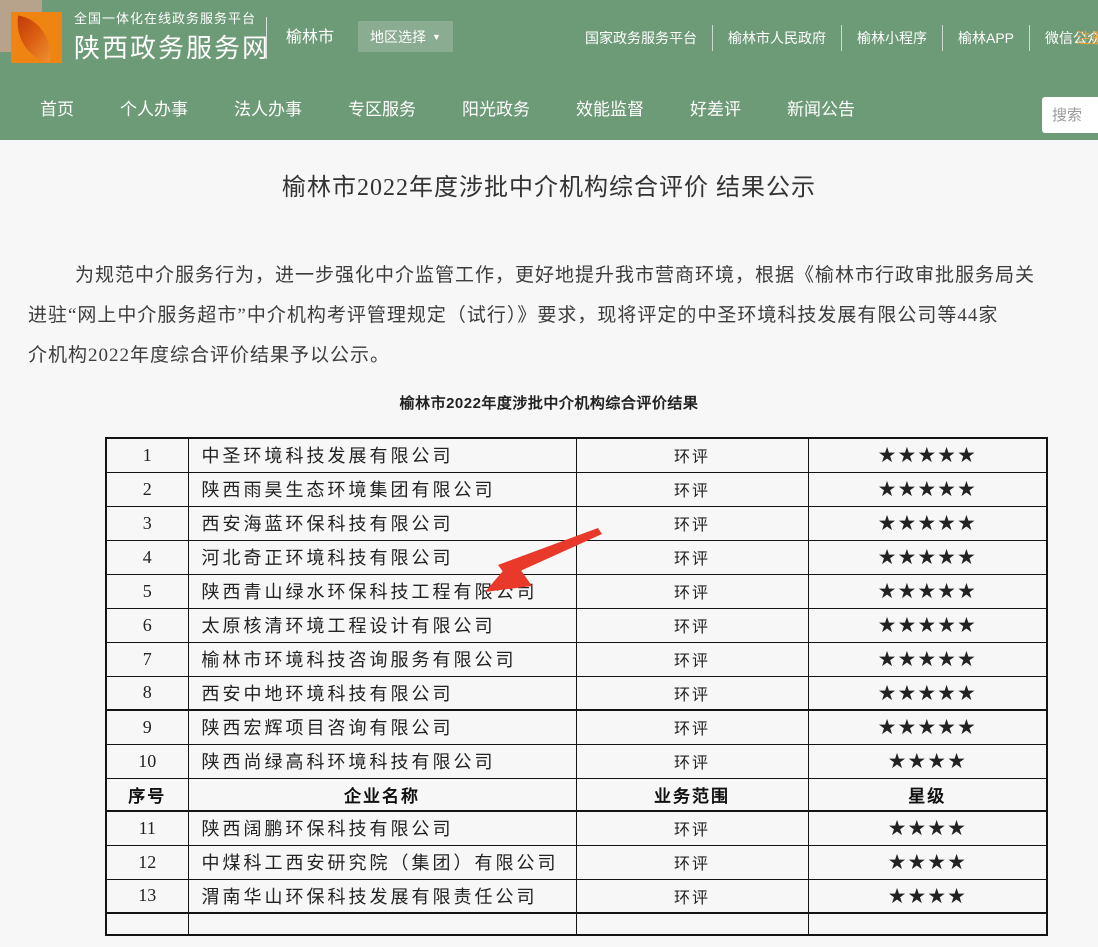 The height and width of the screenshot is (947, 1098). I want to click on table-row: 10 陕西尚绿高科环境科技有限公司 环评 ★★★★, so click(576, 761).